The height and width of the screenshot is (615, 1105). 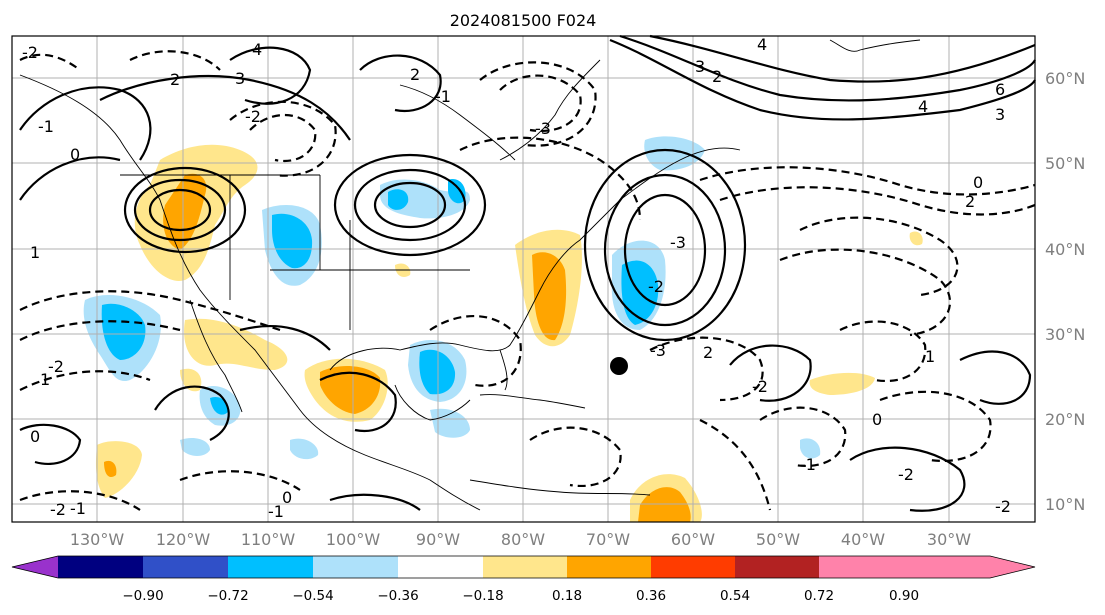 I want to click on shade-atlantic-tropic-lightblue, so click(x=810, y=448).